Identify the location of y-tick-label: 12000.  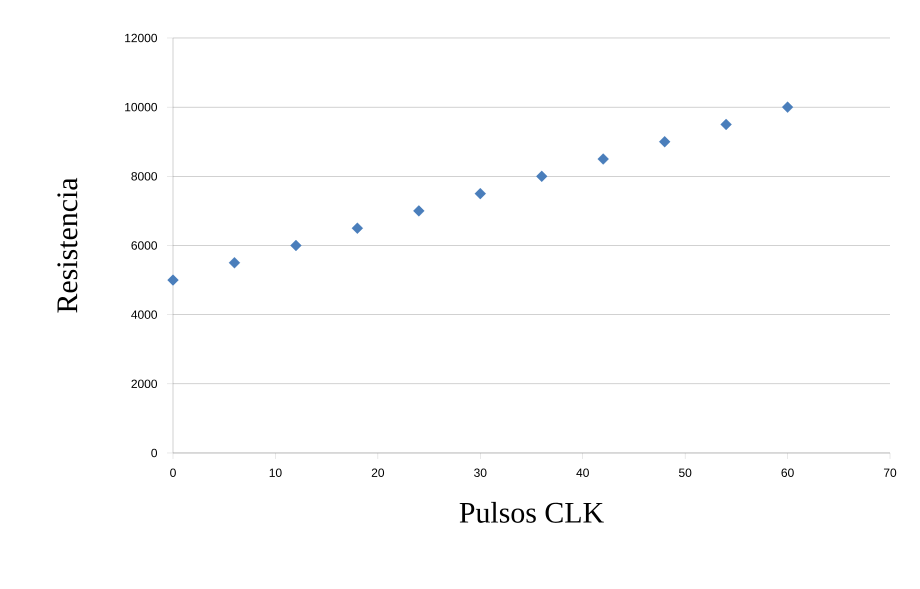
(141, 38).